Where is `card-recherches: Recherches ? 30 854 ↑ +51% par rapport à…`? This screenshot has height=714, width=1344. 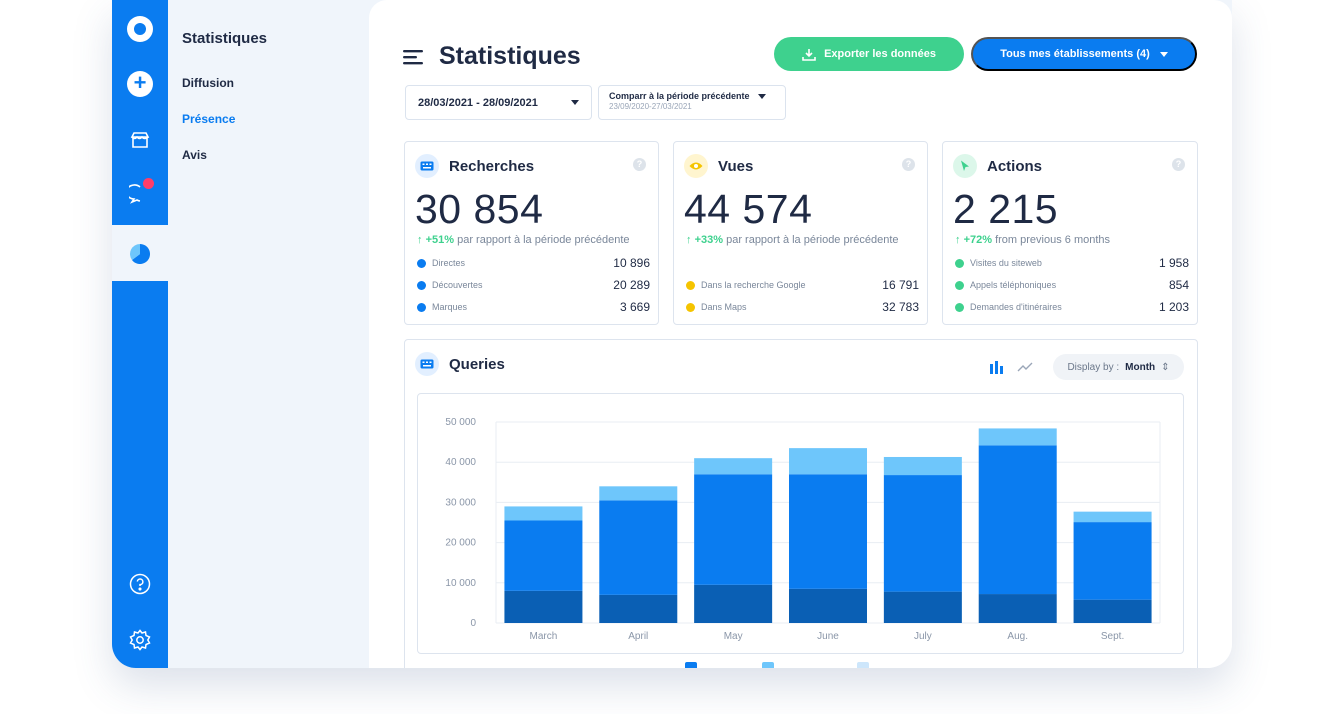
card-recherches: Recherches ? 30 854 ↑ +51% par rapport à… is located at coordinates (531, 233).